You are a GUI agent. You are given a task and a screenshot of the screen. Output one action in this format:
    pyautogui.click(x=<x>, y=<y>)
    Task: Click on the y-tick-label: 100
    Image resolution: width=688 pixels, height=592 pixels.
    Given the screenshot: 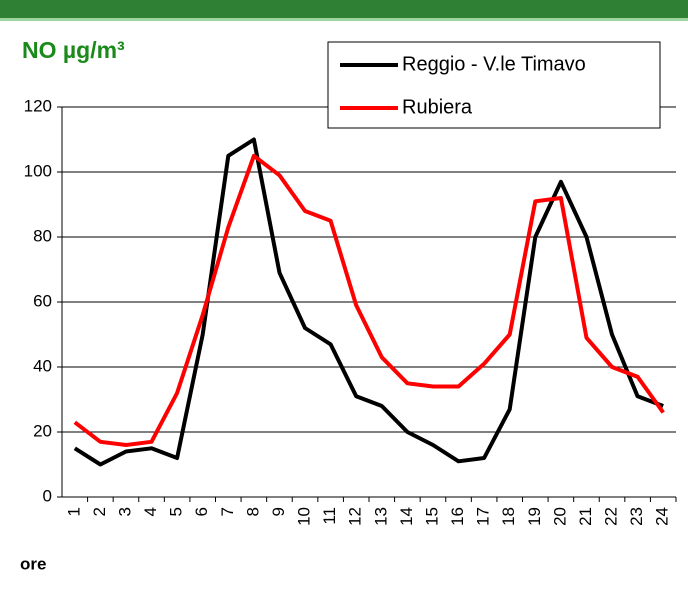 What is the action you would take?
    pyautogui.click(x=38, y=170)
    